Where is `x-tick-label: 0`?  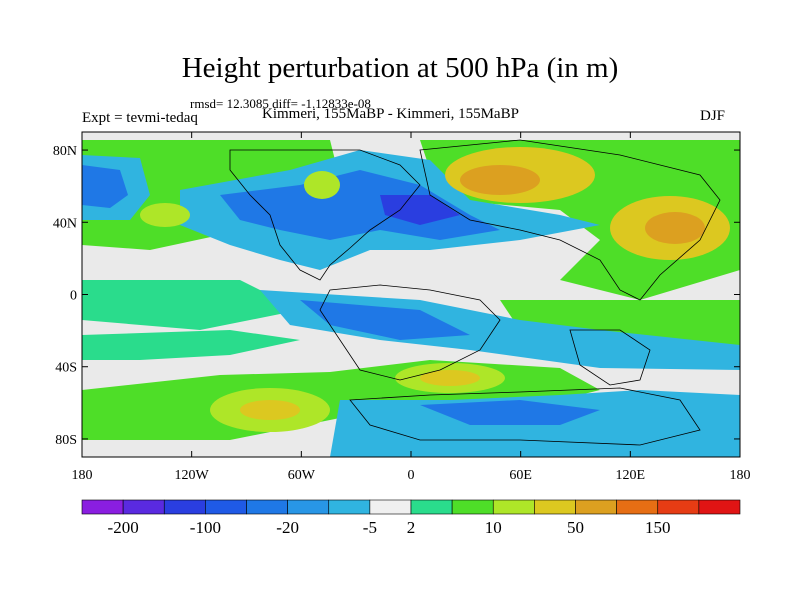
x-tick-label: 0 is located at coordinates (411, 475).